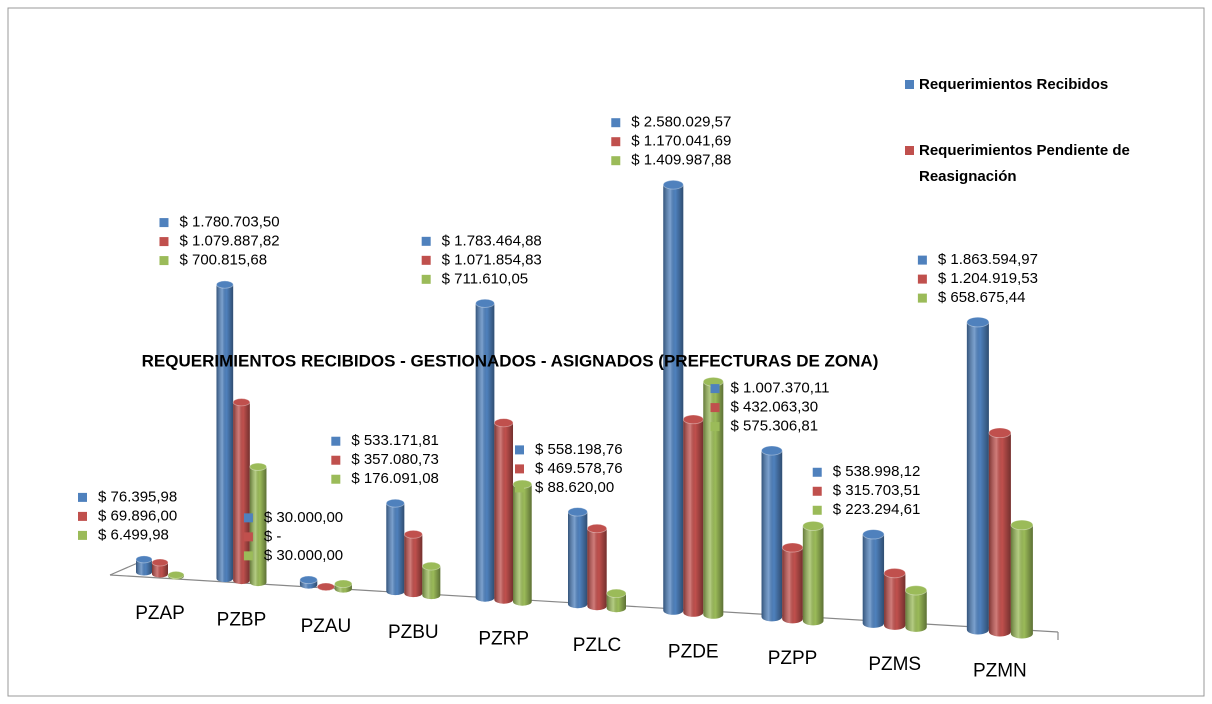  Describe the element at coordinates (693, 651) in the screenshot. I see `x-tick-label: PZDE` at that location.